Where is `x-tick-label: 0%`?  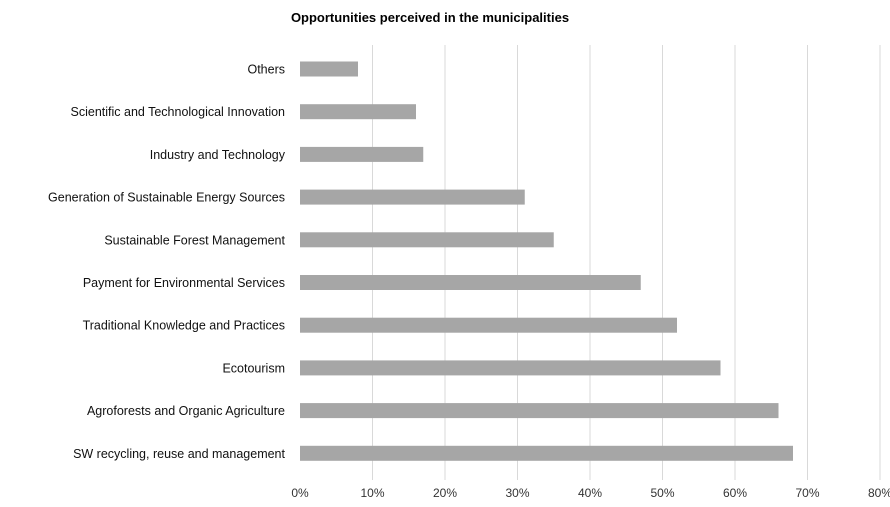
x-tick-label: 0% is located at coordinates (300, 493).